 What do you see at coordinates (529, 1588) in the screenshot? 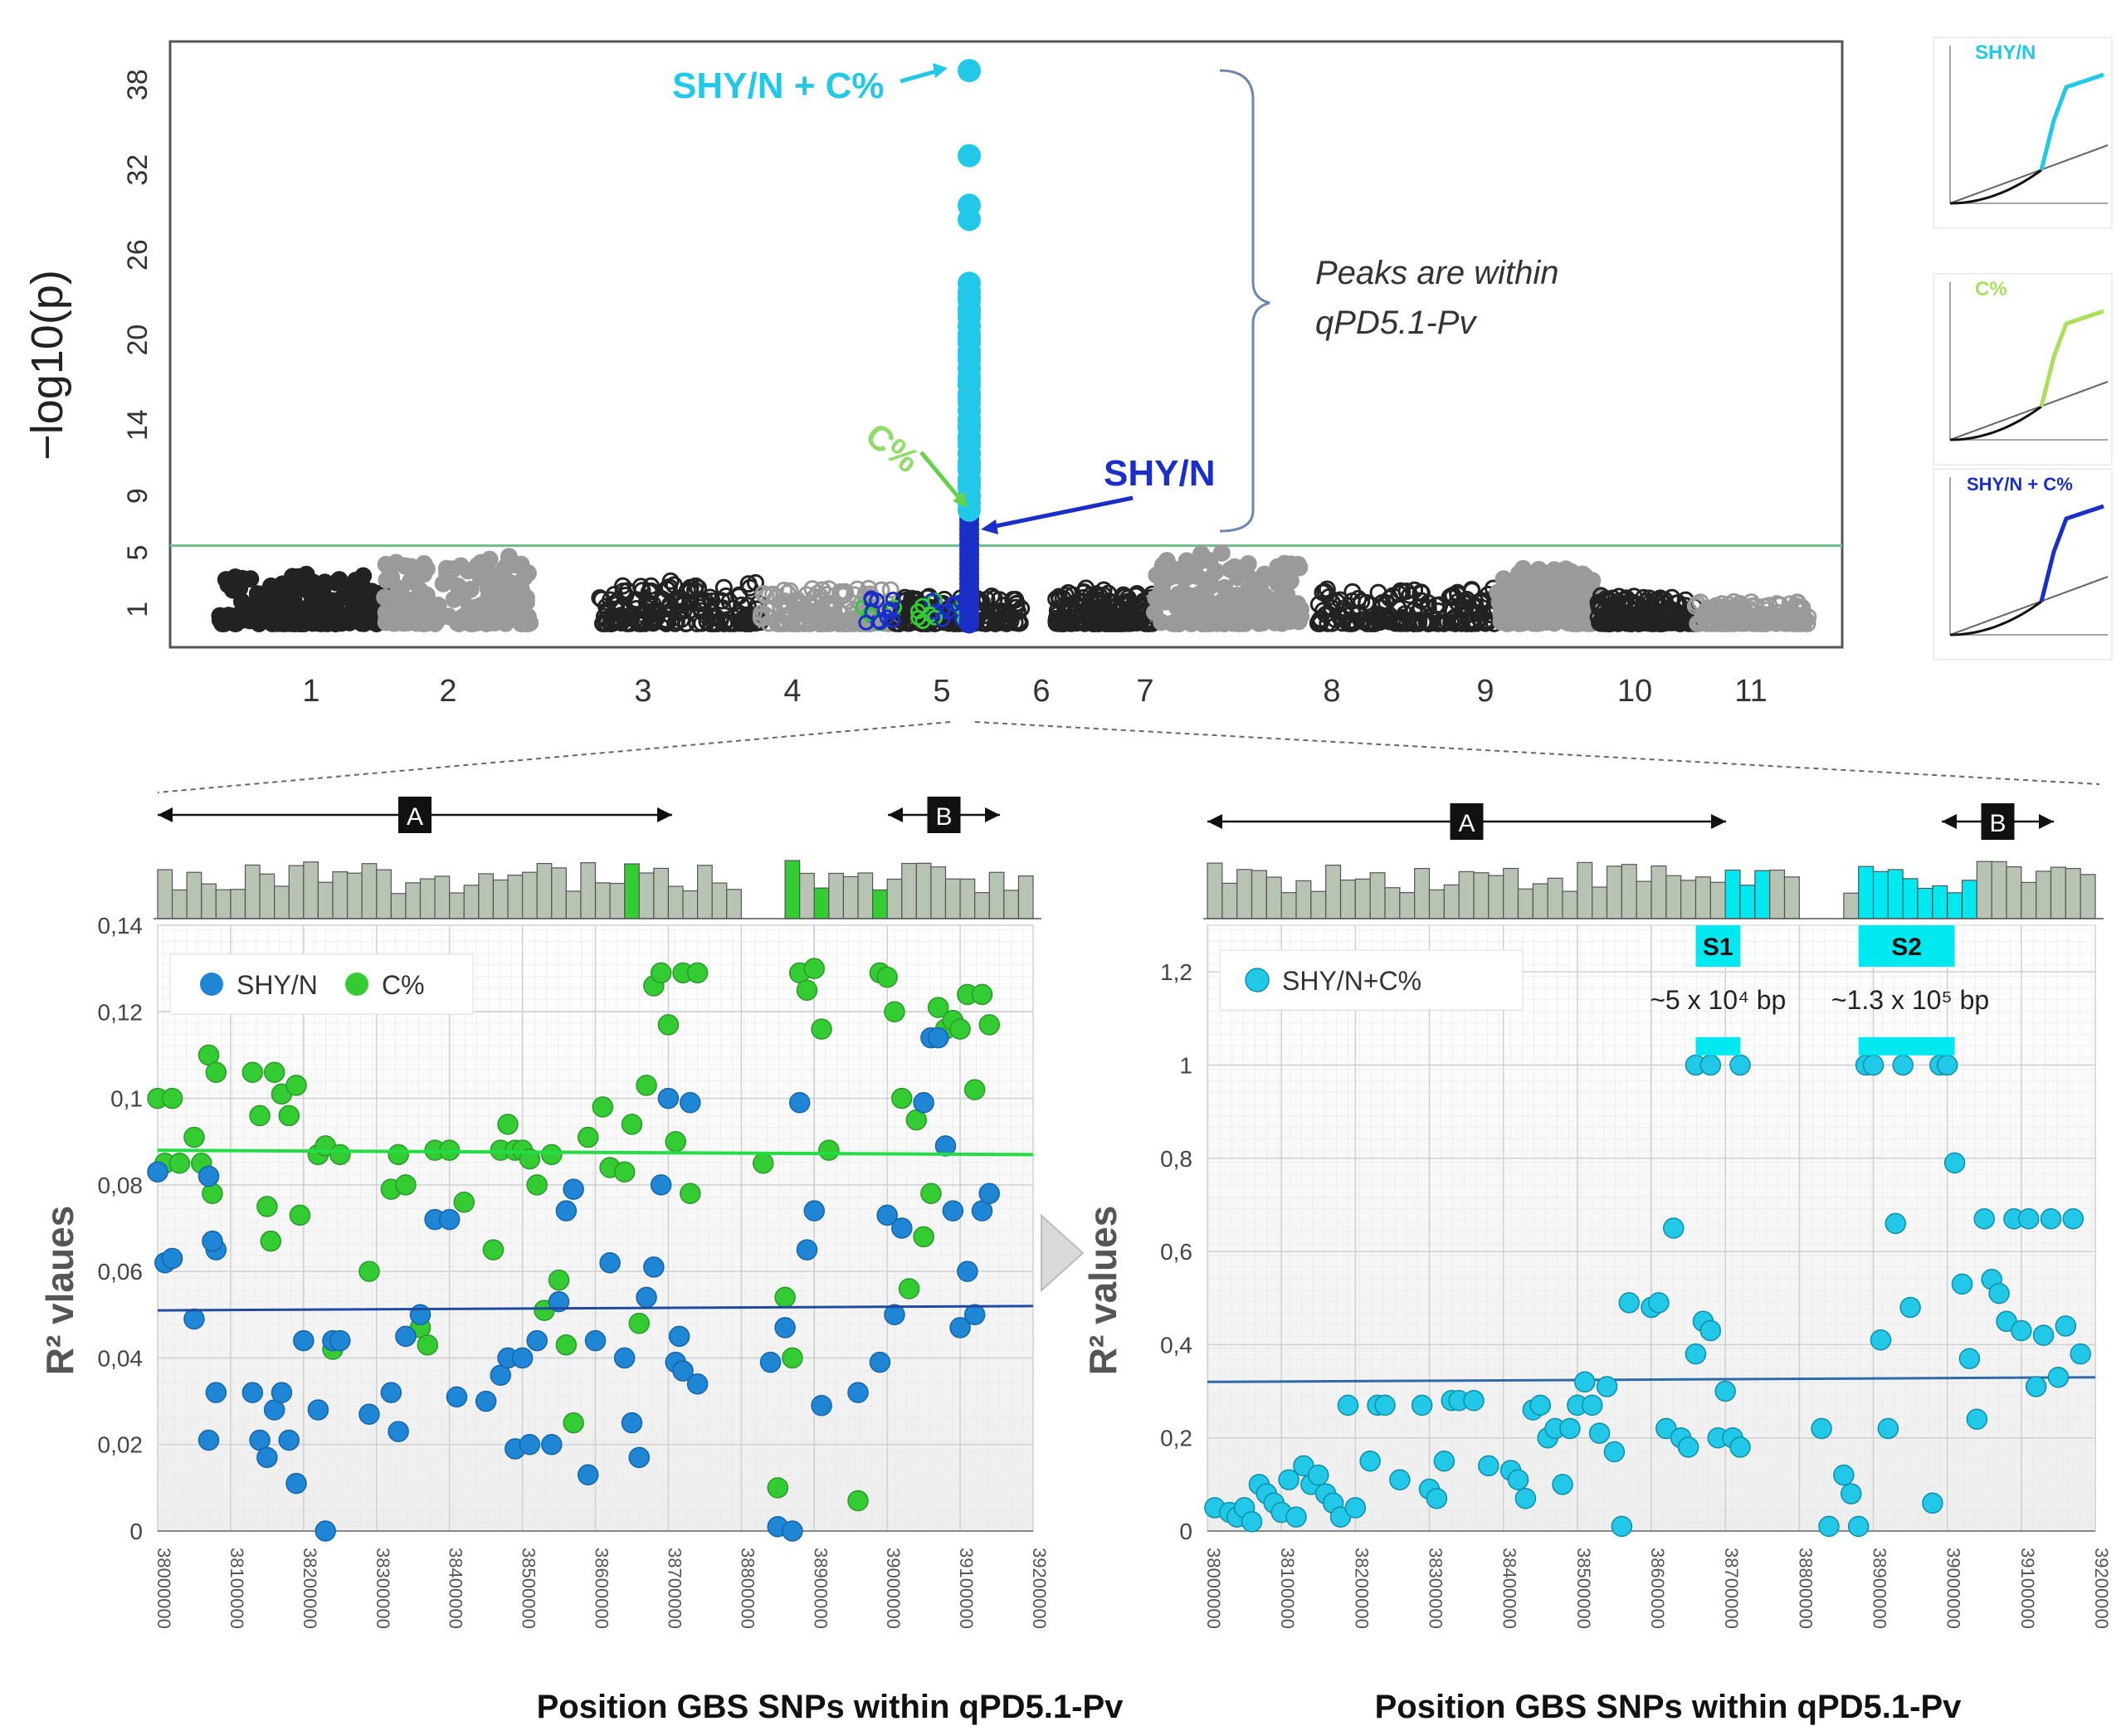
I see `x-tick-label: 38500000` at bounding box center [529, 1588].